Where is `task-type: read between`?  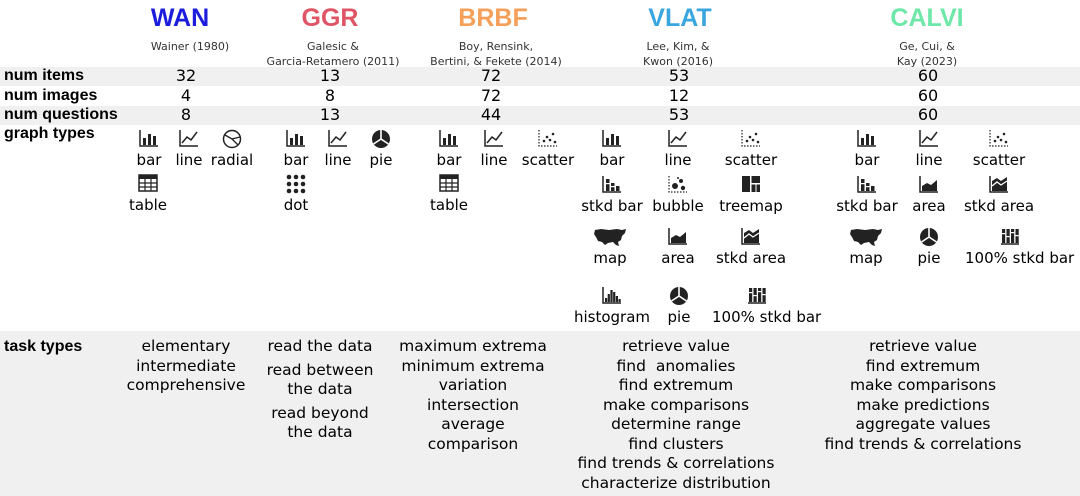 task-type: read between is located at coordinates (320, 369).